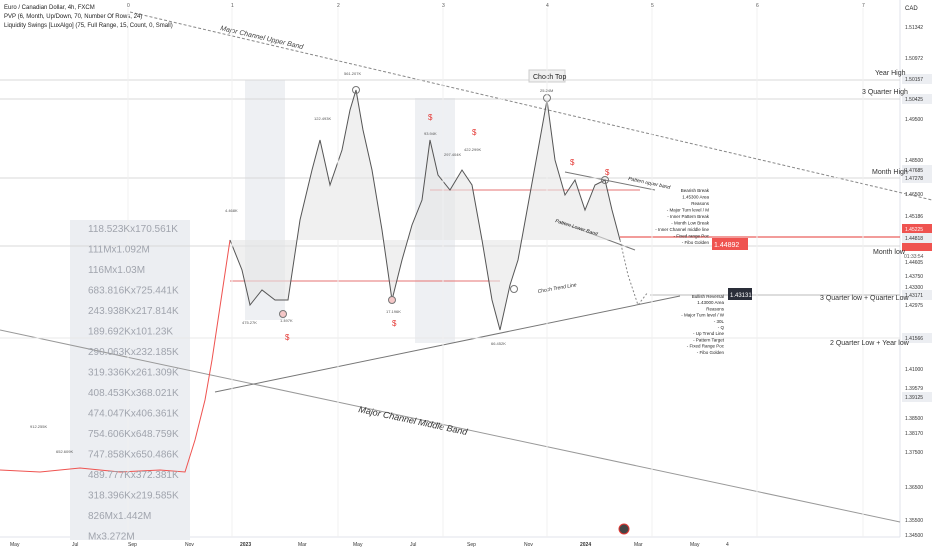 The height and width of the screenshot is (550, 932). What do you see at coordinates (682, 229) in the screenshot?
I see `bearish-note: - Inner Channel middle line` at bounding box center [682, 229].